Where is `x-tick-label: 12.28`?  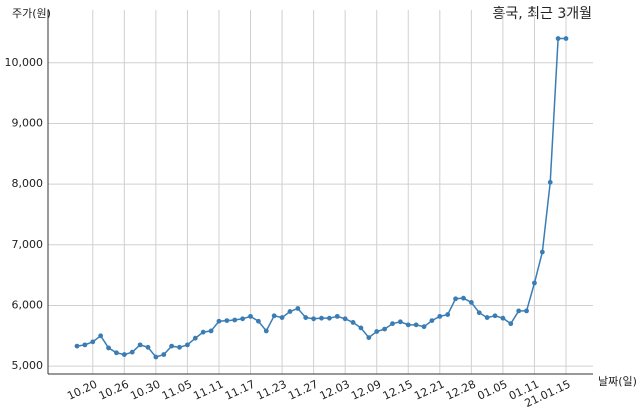
x-tick-label: 12.28 is located at coordinates (461, 390).